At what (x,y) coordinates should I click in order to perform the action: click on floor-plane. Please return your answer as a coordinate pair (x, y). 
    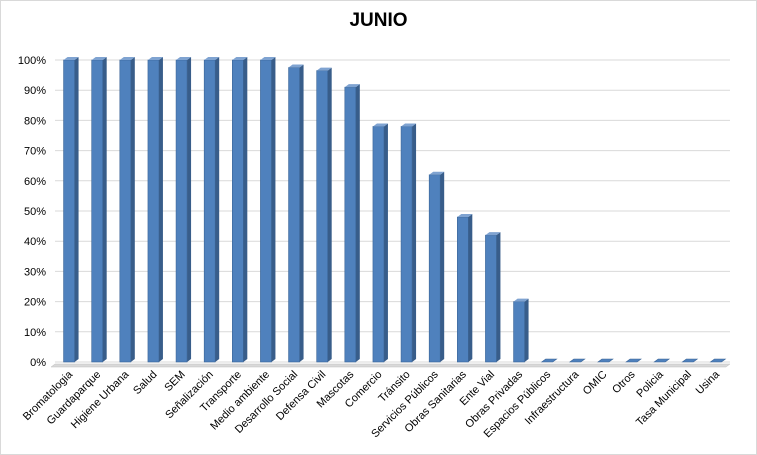
    Looking at the image, I should click on (390, 365).